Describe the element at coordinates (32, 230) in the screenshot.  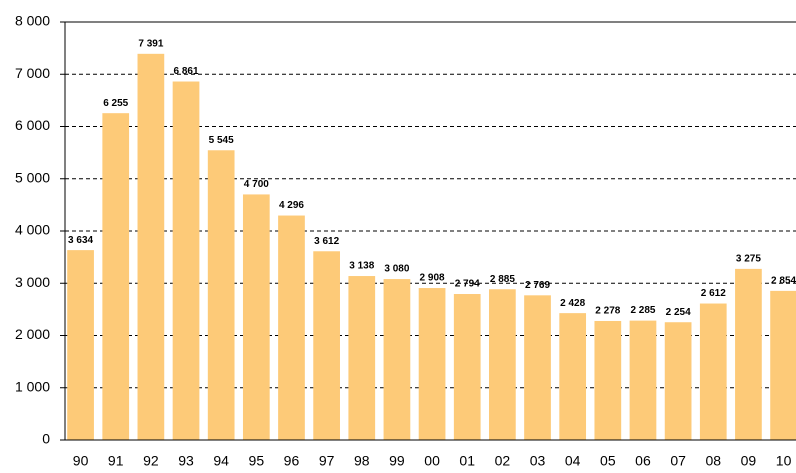
I see `y-tick-label: 4 000` at that location.